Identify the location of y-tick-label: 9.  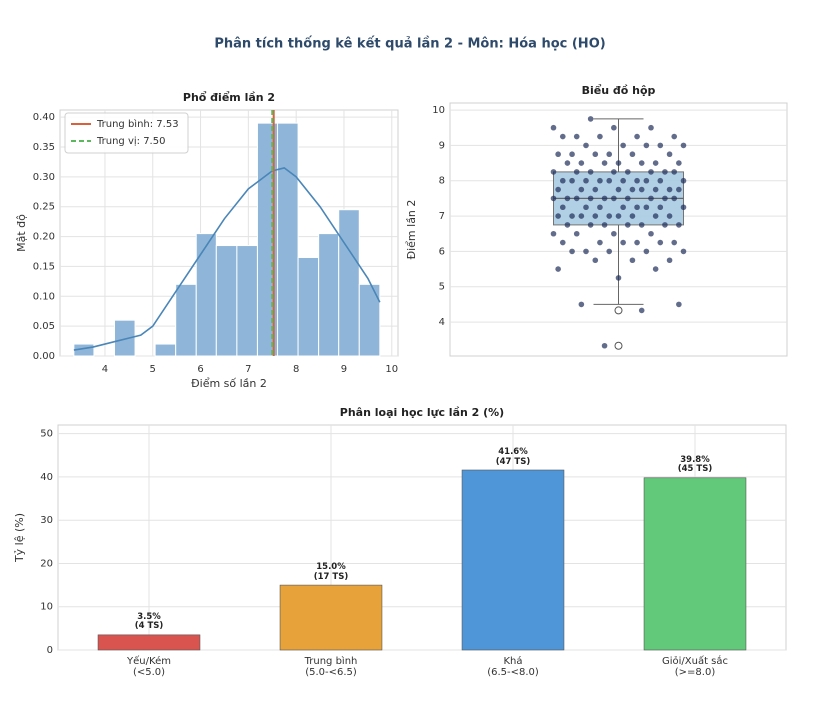
(442, 145).